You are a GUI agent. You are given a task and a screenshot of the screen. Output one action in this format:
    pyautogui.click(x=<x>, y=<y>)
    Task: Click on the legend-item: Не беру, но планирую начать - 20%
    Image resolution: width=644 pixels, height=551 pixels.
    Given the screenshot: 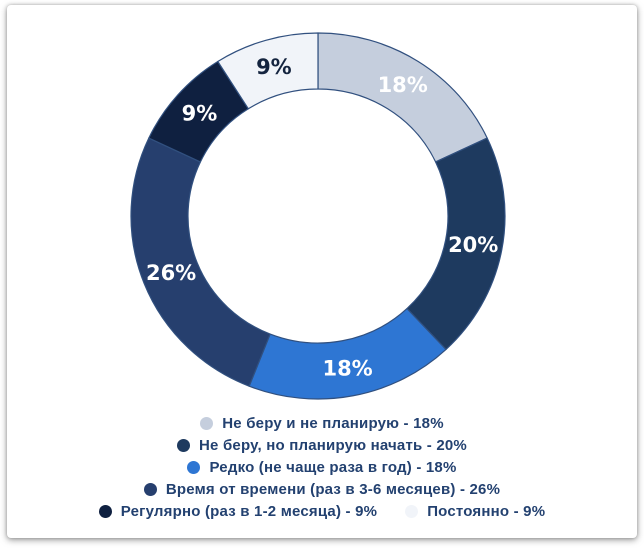 What is the action you would take?
    pyautogui.click(x=322, y=445)
    